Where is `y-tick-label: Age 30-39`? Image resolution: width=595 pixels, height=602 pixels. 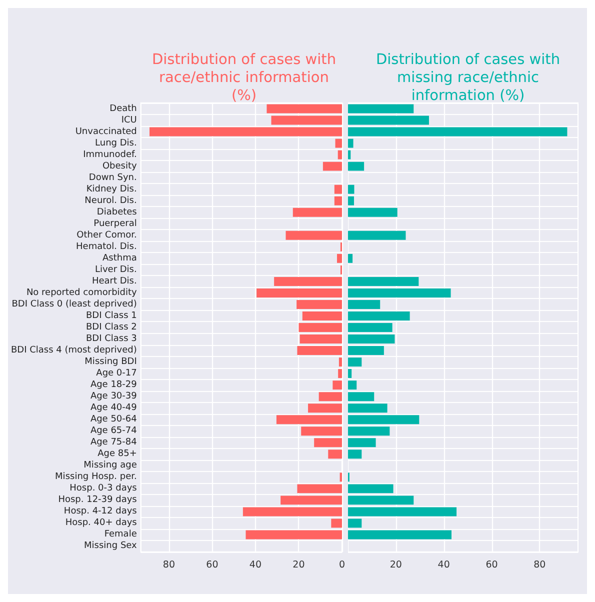 y-tick-label: Age 30-39 is located at coordinates (114, 397).